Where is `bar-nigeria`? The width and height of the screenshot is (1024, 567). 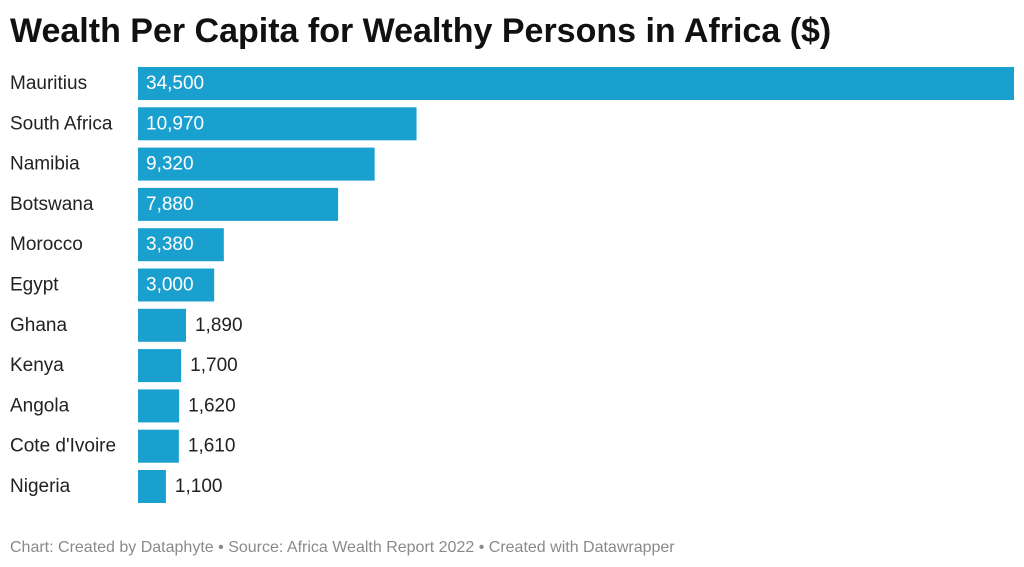 bar-nigeria is located at coordinates (152, 486).